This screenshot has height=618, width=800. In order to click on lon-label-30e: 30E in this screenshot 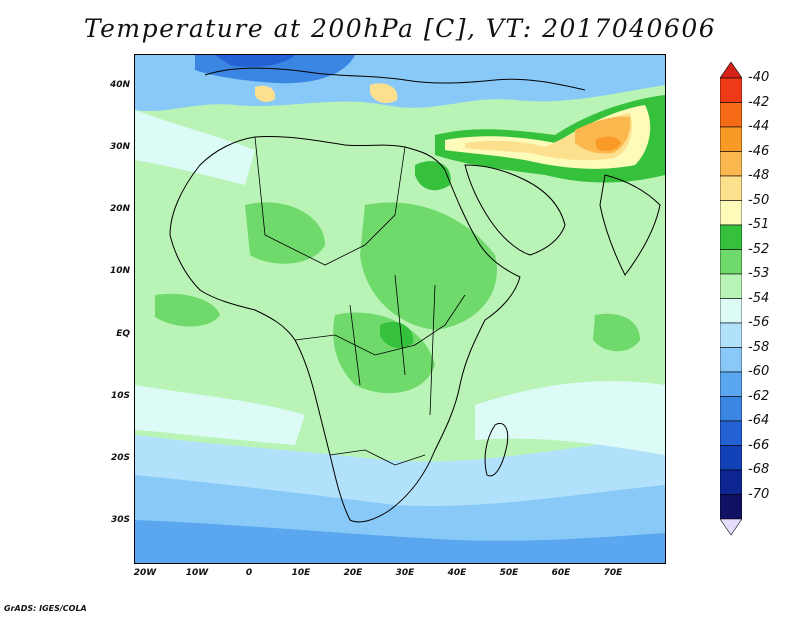, I will do `click(405, 573)`.